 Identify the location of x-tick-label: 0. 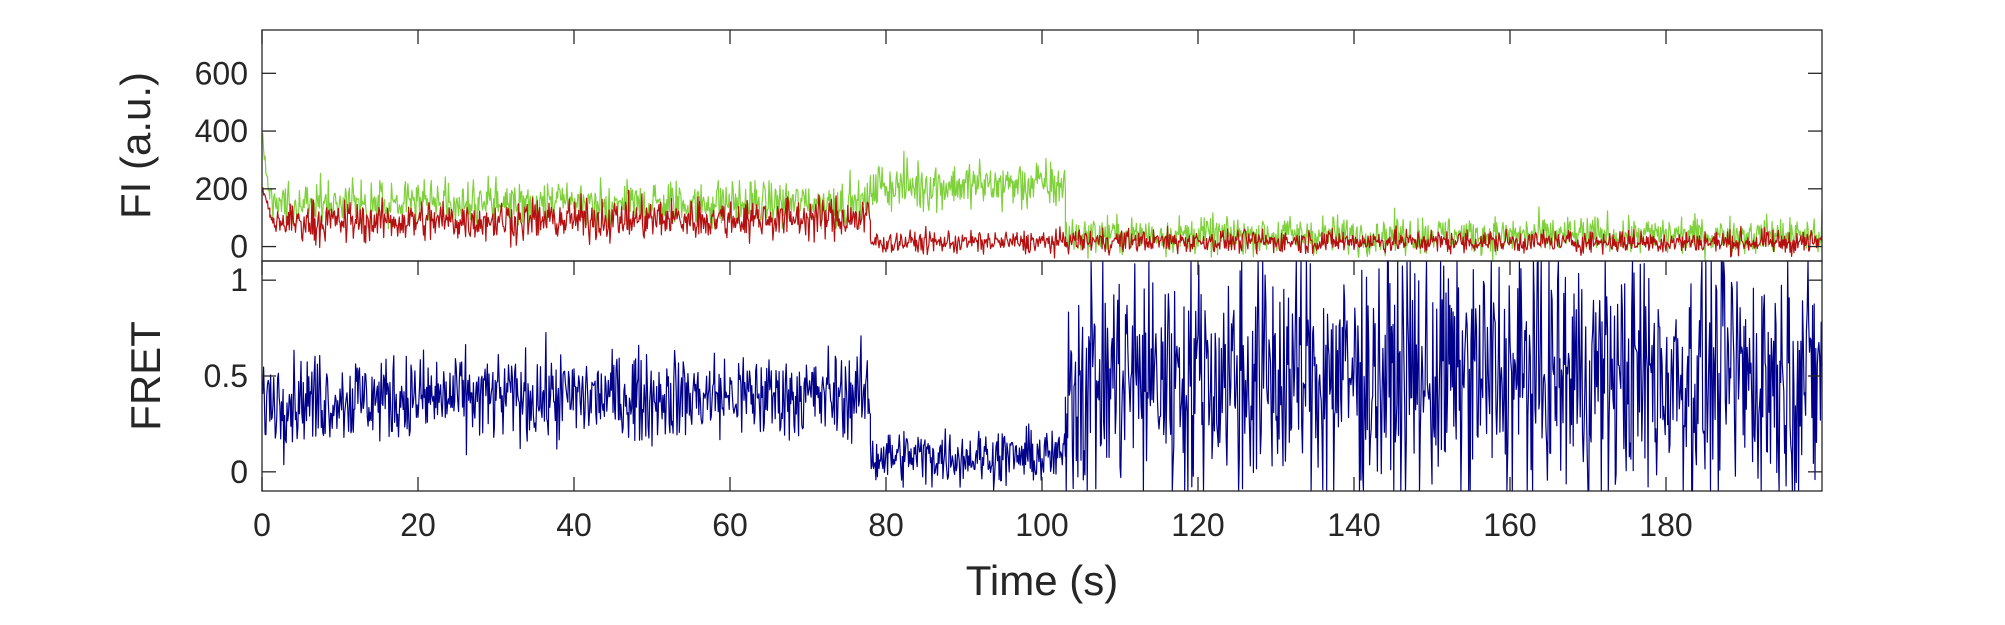
(262, 525).